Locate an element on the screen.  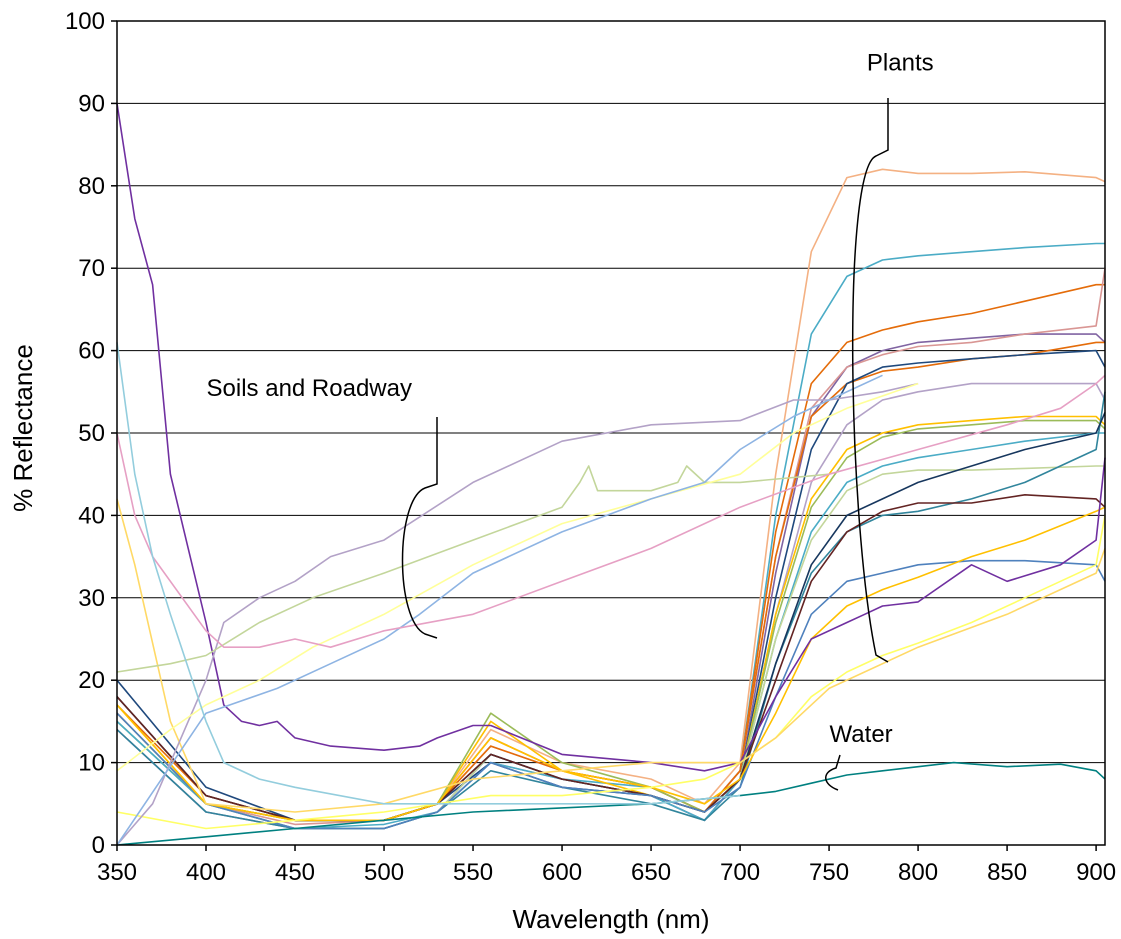
y-tick-label: 10 is located at coordinates (91, 763).